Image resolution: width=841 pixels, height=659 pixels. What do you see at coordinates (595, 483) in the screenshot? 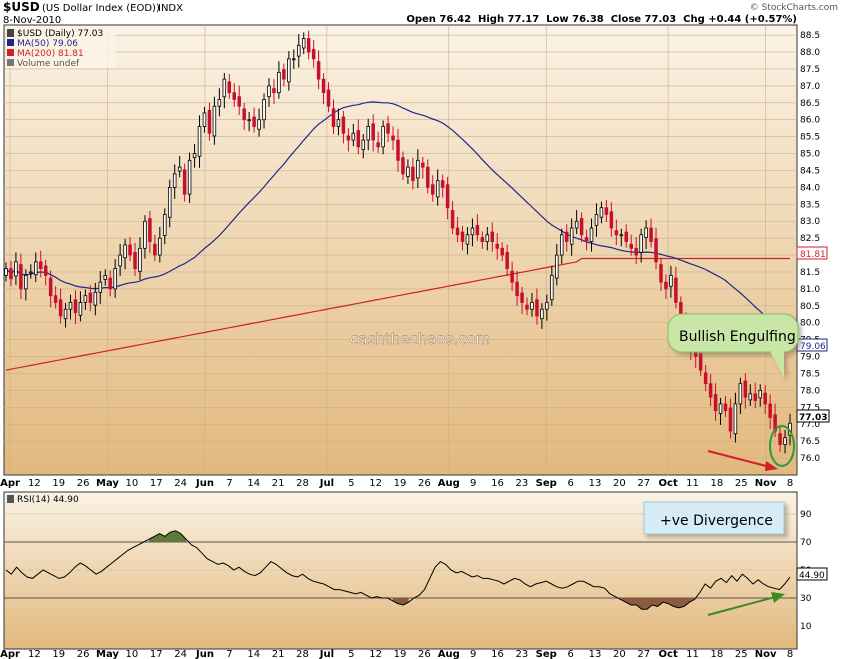
I see `x-tick-label: 13` at bounding box center [595, 483].